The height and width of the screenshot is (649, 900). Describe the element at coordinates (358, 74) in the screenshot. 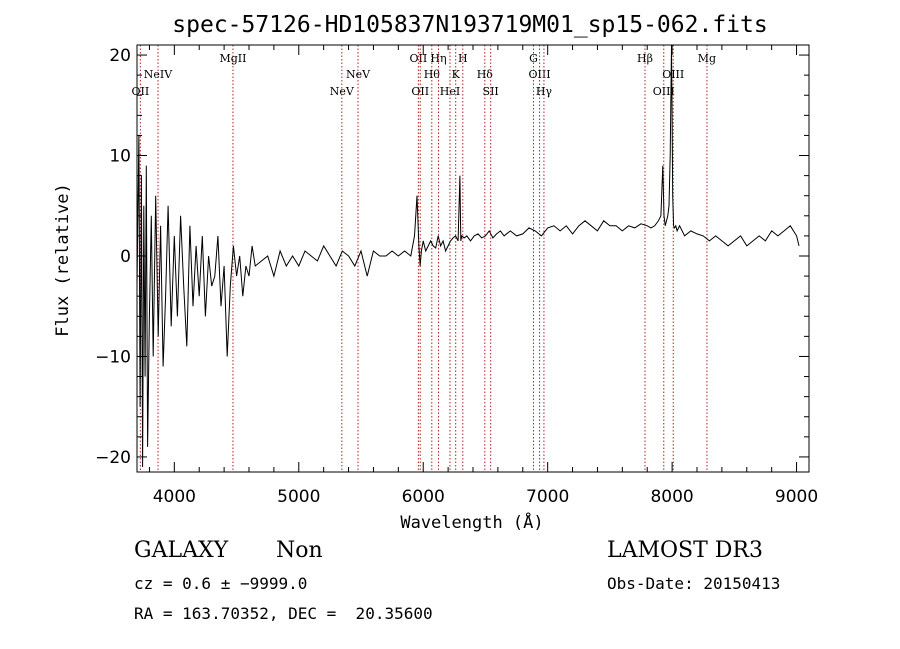

I see `line-label-4: NeV` at that location.